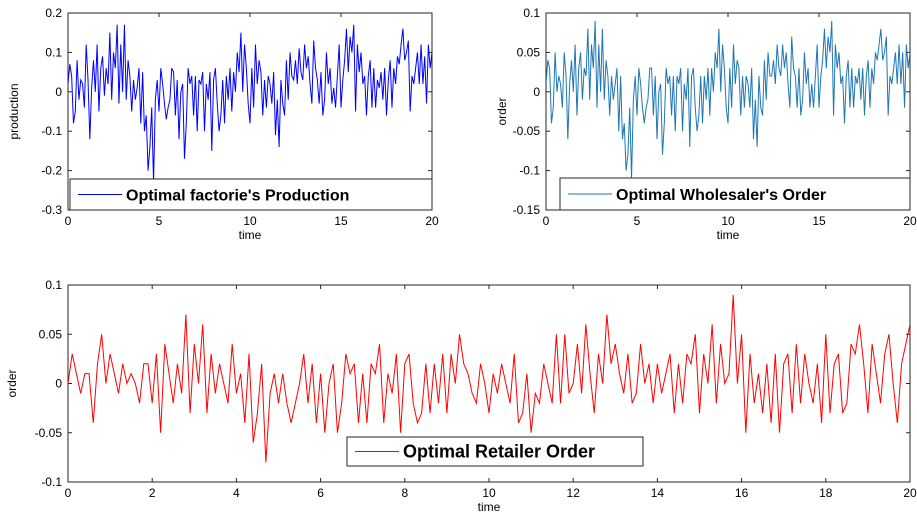 The width and height of the screenshot is (917, 517). What do you see at coordinates (574, 493) in the screenshot?
I see `x-tick-label: 12` at bounding box center [574, 493].